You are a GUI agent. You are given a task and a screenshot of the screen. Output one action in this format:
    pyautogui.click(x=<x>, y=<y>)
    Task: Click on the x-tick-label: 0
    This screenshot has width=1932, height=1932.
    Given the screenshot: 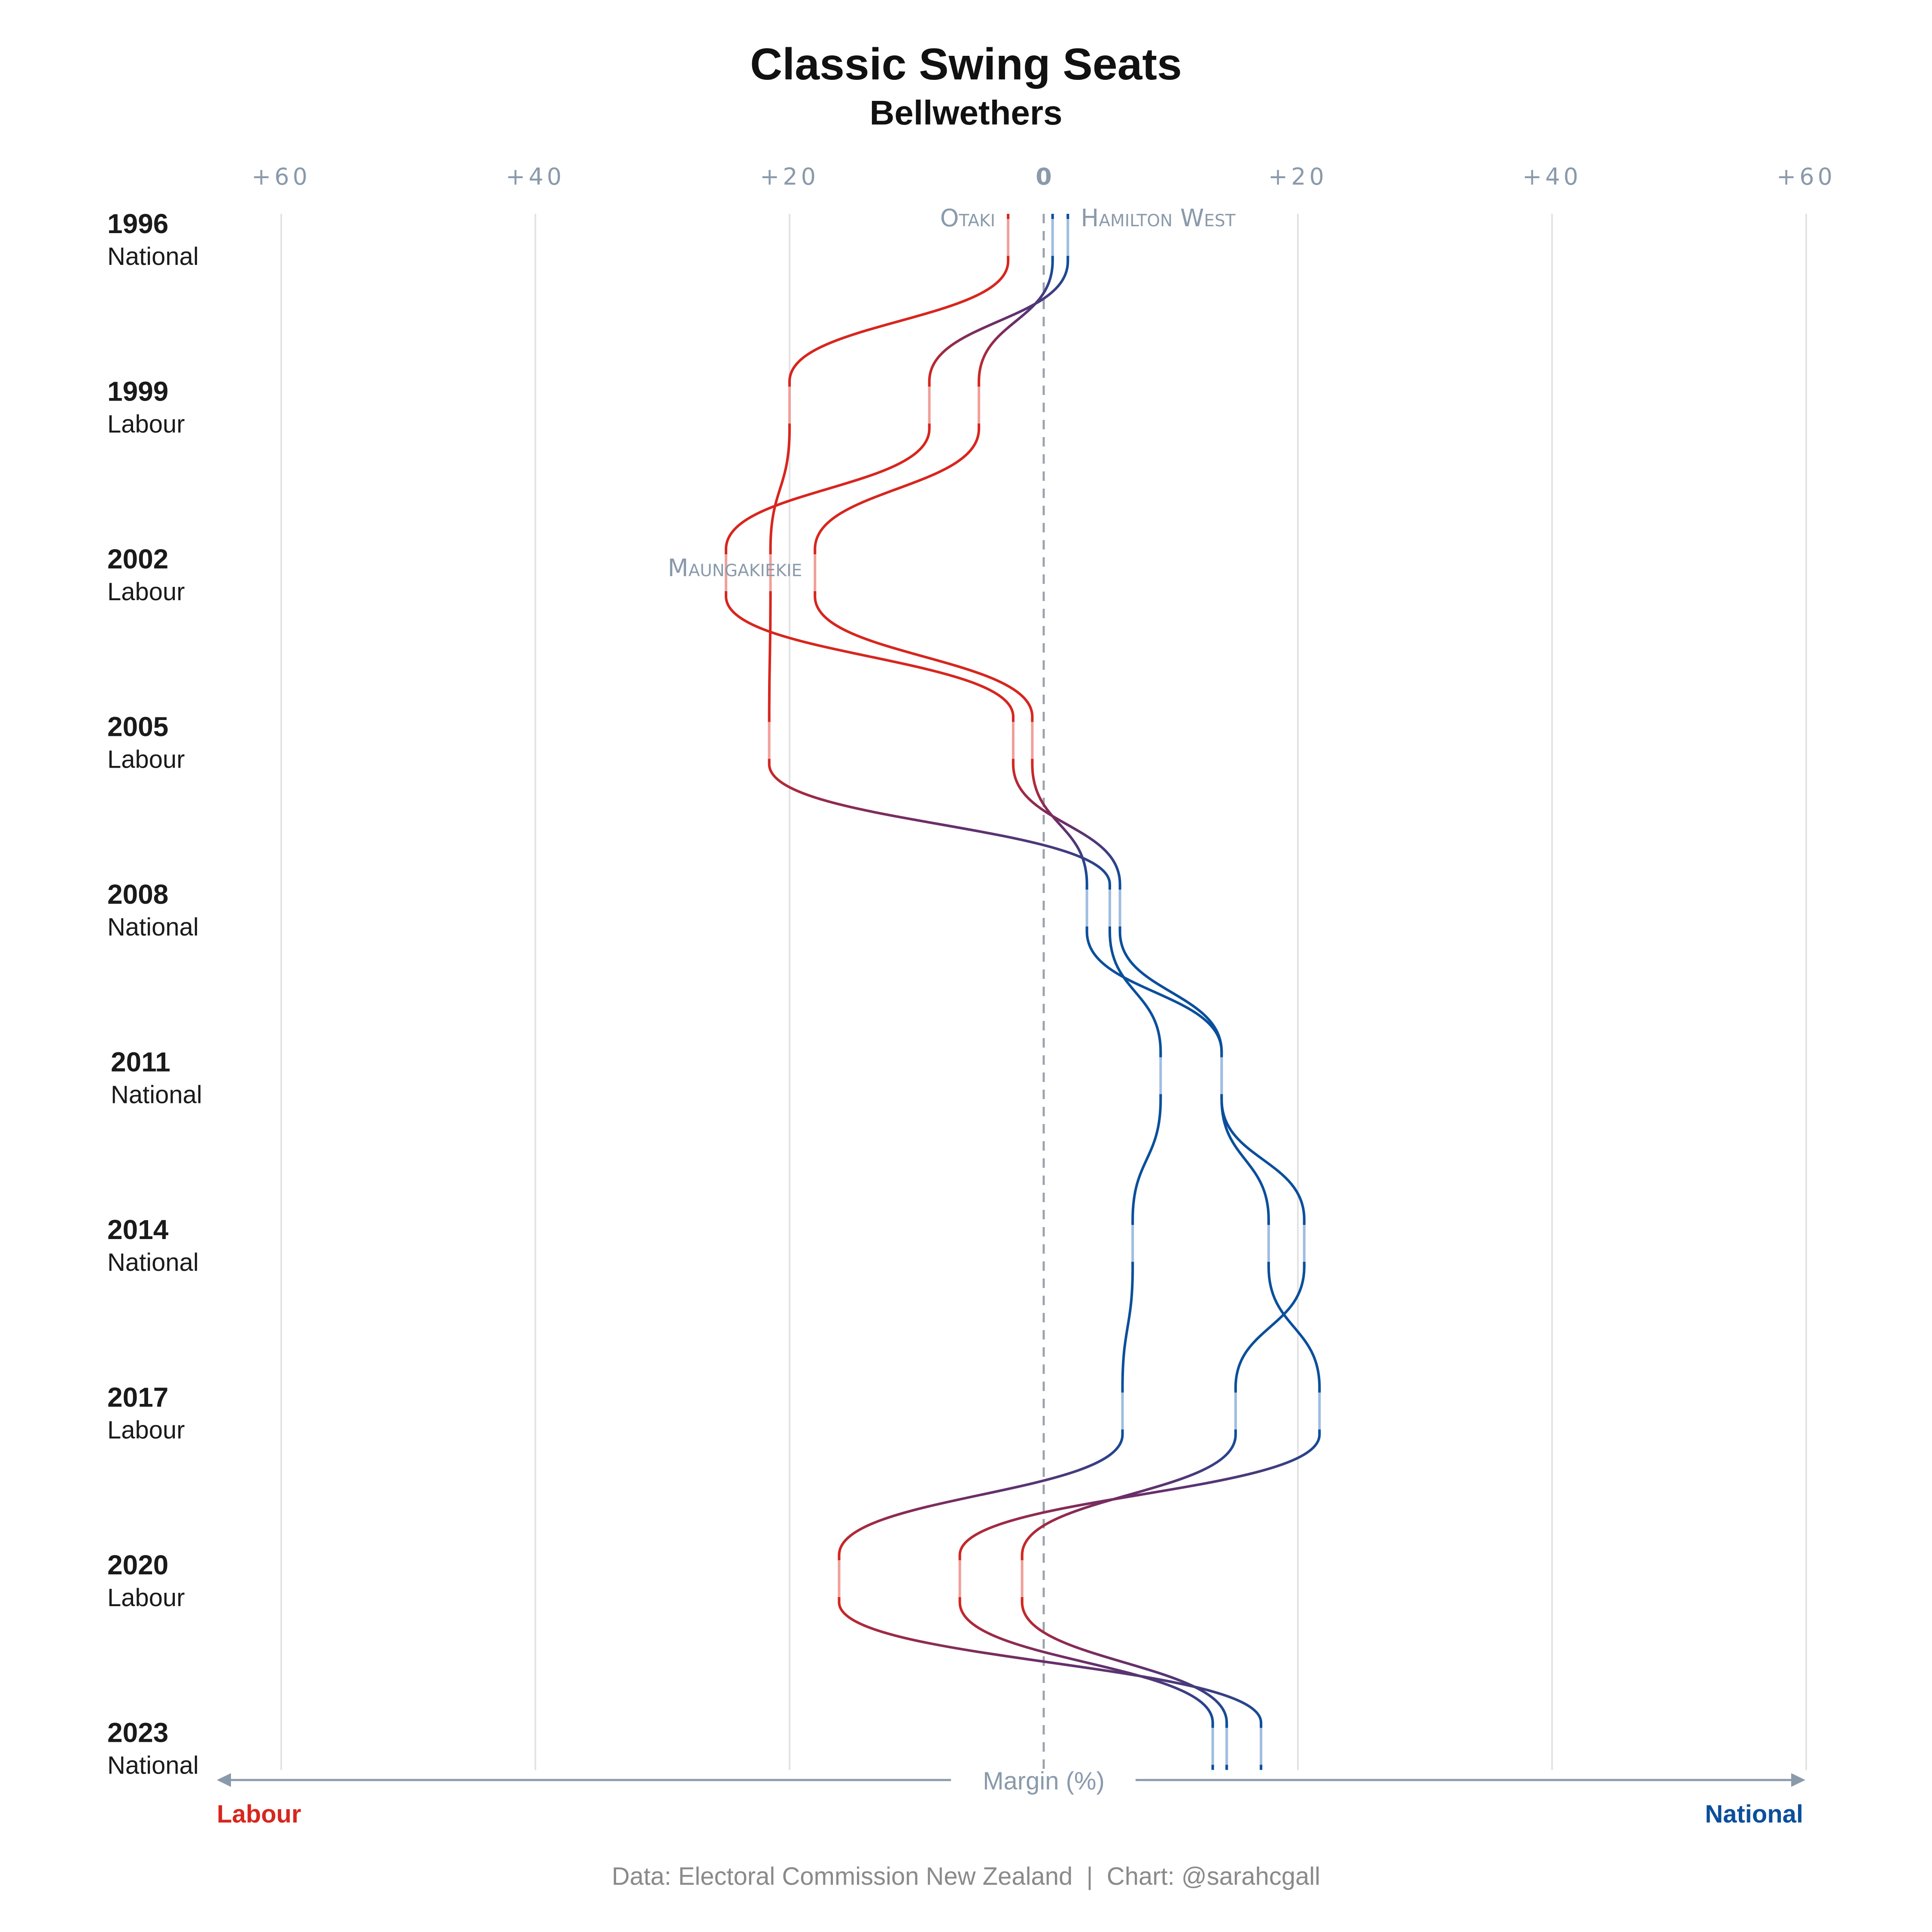 What is the action you would take?
    pyautogui.click(x=1044, y=176)
    